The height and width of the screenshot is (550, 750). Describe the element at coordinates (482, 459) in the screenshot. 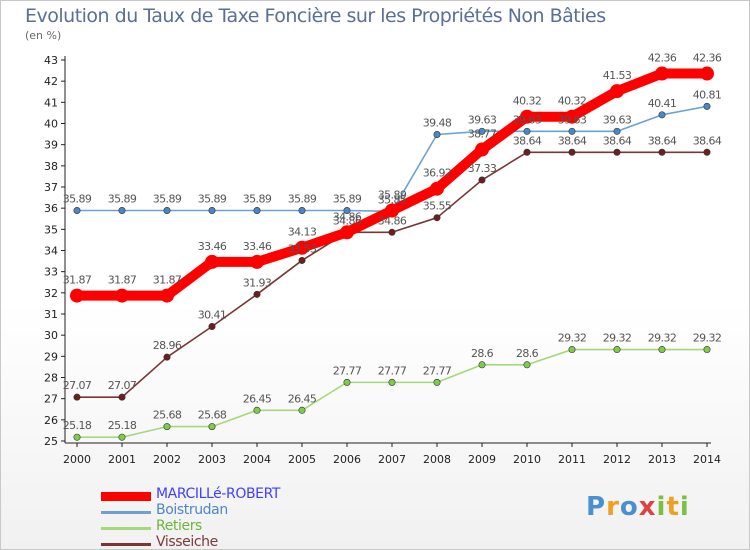

I see `x-tick-label: 2009` at that location.